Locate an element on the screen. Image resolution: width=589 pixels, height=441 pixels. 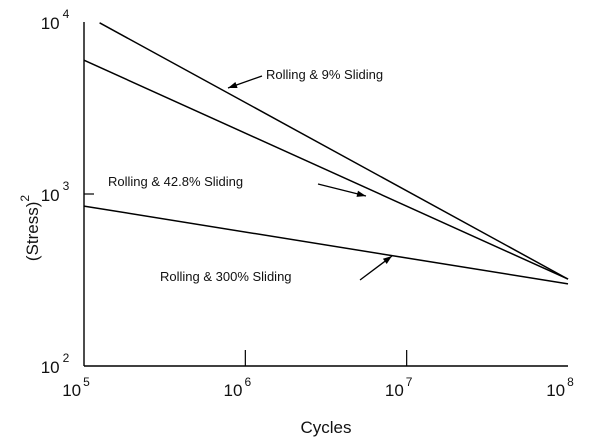
y-tick-exponent: 2 is located at coordinates (66, 358).